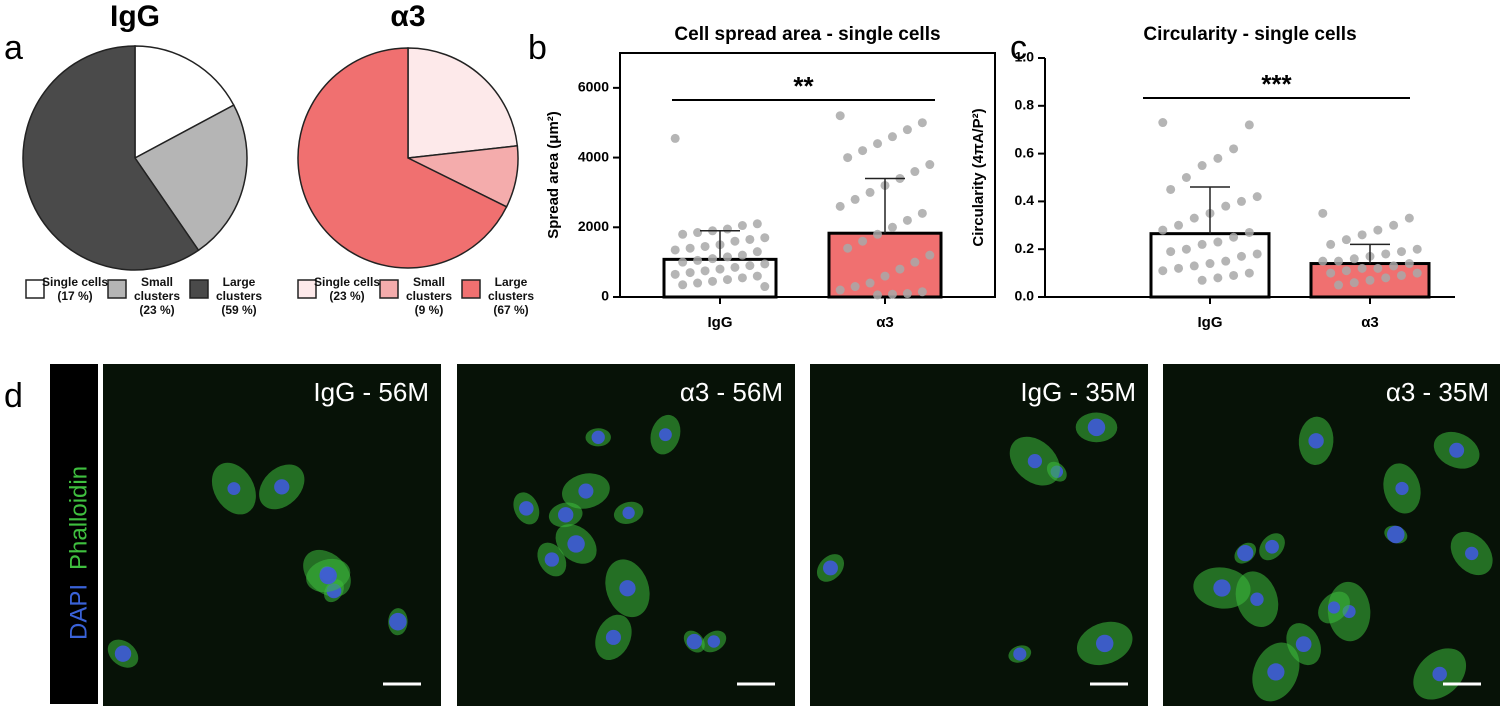  Describe the element at coordinates (13, 396) in the screenshot. I see `panel-letter: d` at that location.